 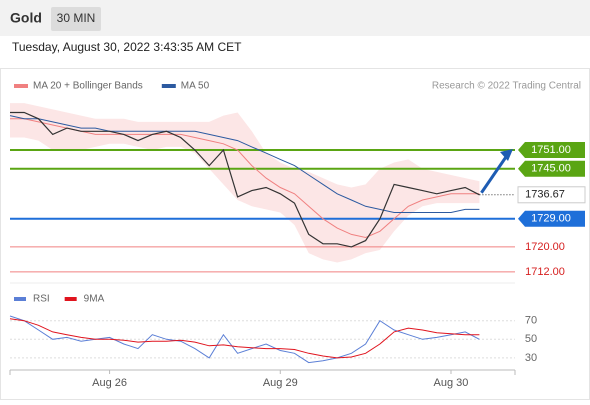 I want to click on level-label: 1745.00, so click(x=551, y=169).